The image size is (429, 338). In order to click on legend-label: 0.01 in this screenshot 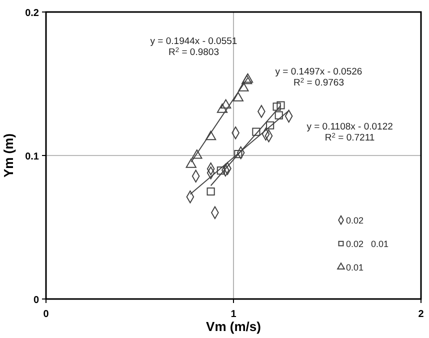, I will do `click(355, 267)`.